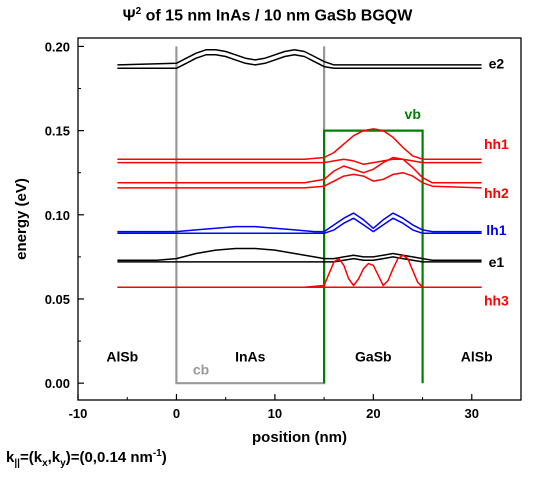 The height and width of the screenshot is (480, 535). I want to click on footnote-exponent: -1, so click(157, 453).